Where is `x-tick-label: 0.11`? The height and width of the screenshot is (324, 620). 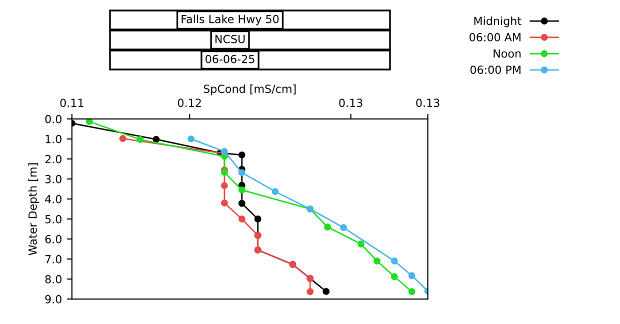 x-tick-label: 0.11 is located at coordinates (72, 103).